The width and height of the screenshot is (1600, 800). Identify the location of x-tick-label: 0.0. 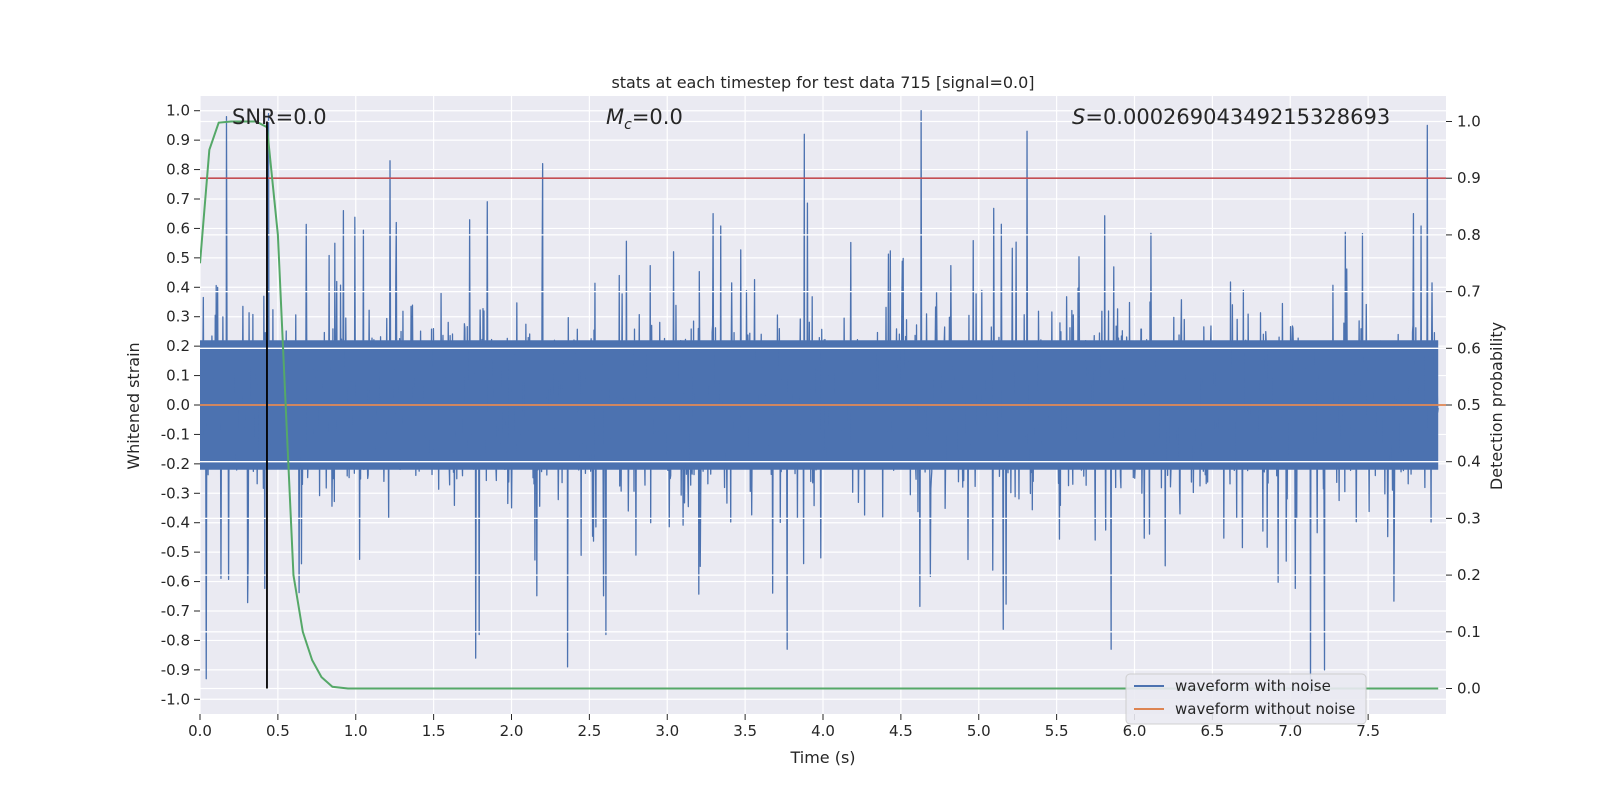
(200, 731).